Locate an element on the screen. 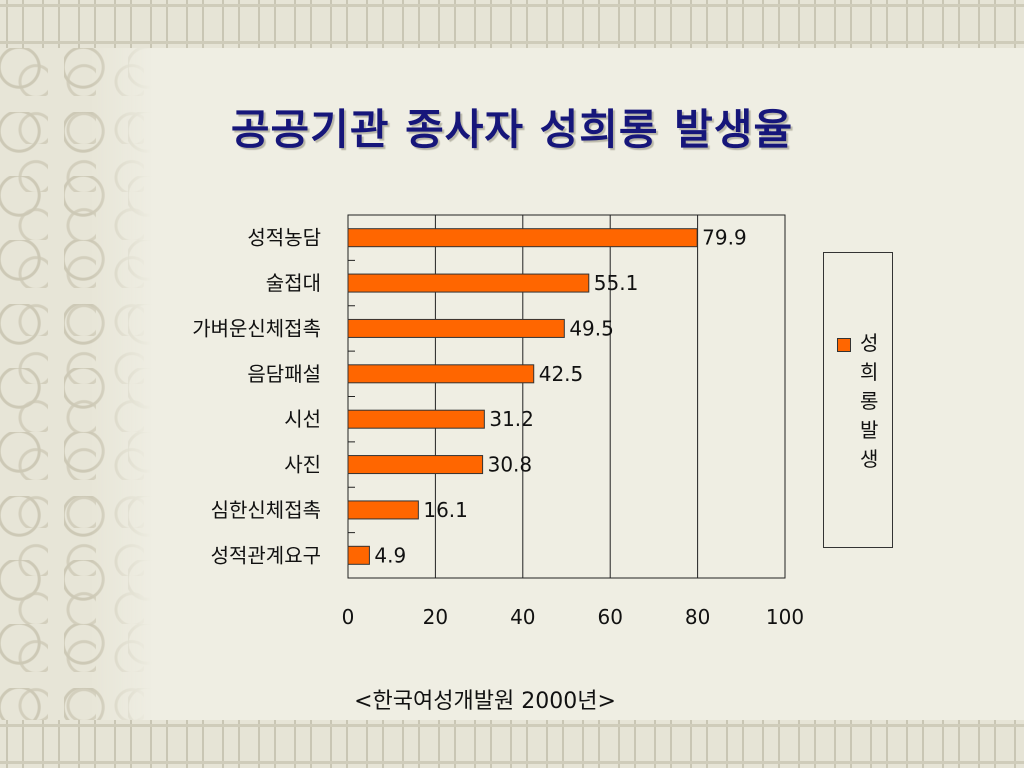 This screenshot has width=1024, height=768. value-label-3: 49.5 is located at coordinates (591, 328).